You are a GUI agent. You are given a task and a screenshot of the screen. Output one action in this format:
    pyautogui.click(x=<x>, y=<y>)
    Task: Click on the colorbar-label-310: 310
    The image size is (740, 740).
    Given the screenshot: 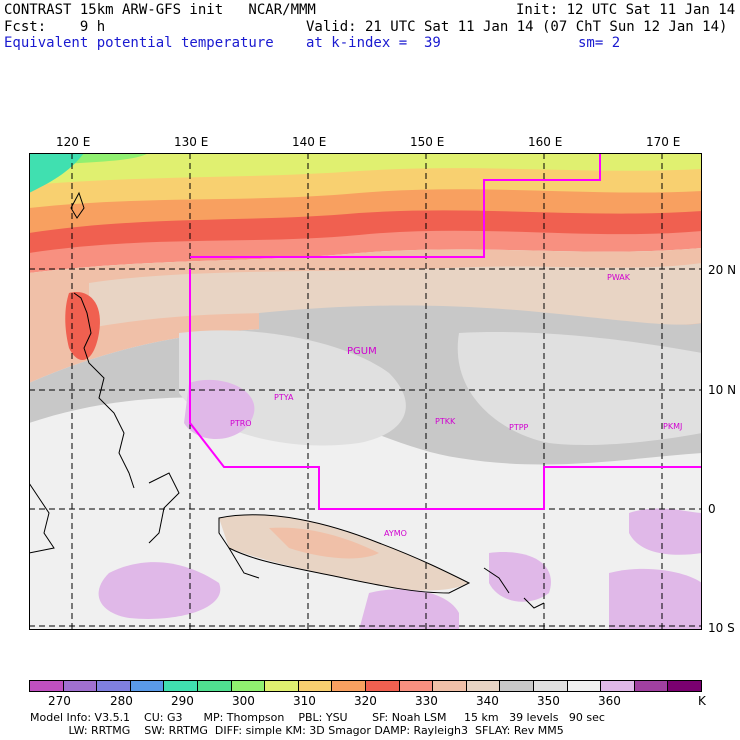 What is the action you would take?
    pyautogui.click(x=304, y=701)
    